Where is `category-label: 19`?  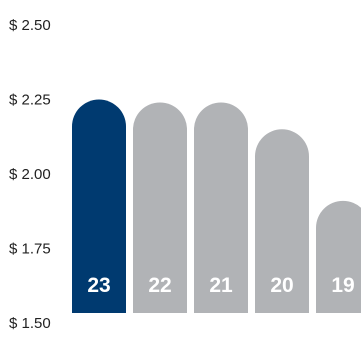
category-label: 19 is located at coordinates (342, 285).